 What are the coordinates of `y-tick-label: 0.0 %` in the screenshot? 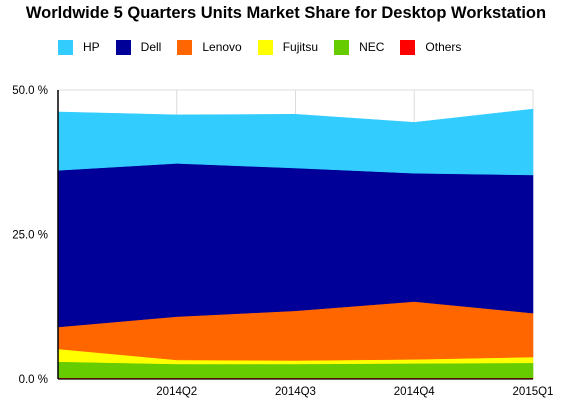 It's located at (33, 380).